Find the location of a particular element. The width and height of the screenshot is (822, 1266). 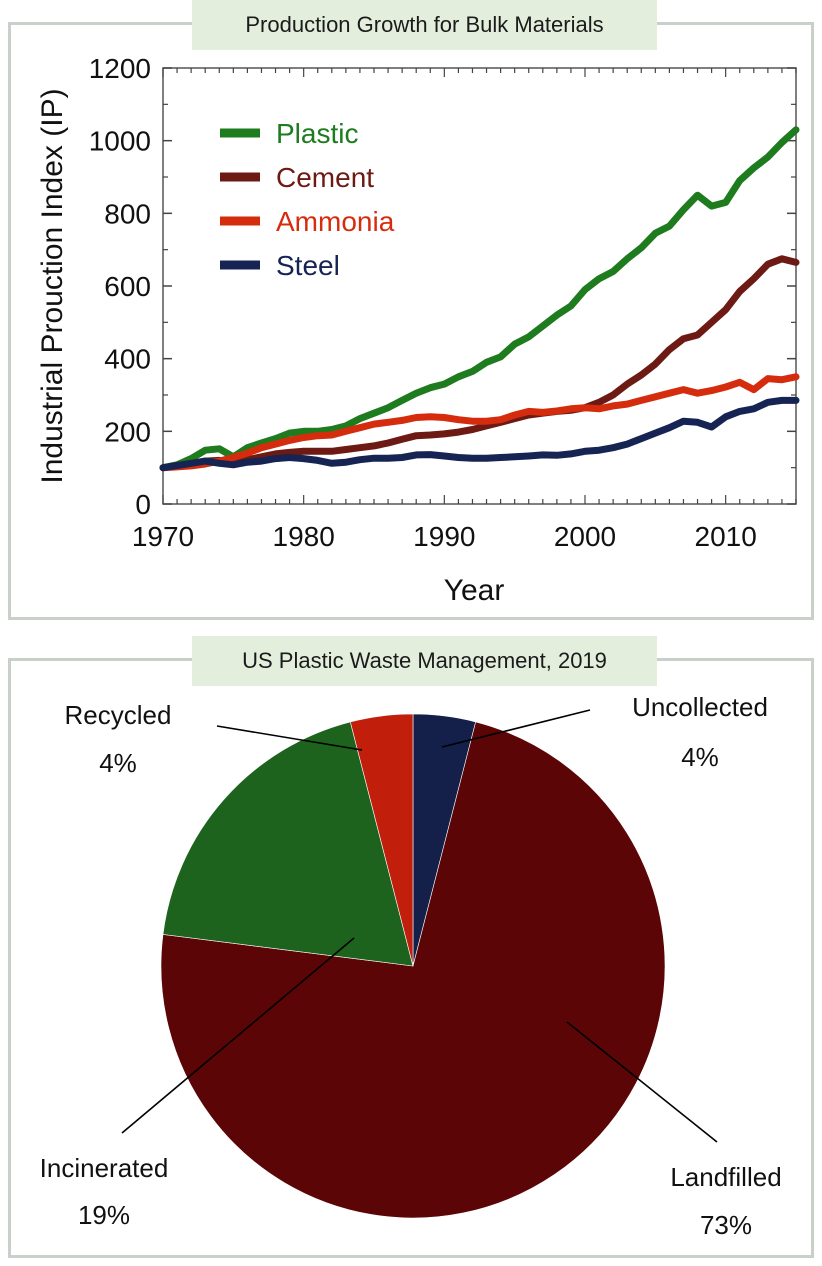

pie-chart-title: US Plastic Waste Management, 2019 is located at coordinates (424, 661).